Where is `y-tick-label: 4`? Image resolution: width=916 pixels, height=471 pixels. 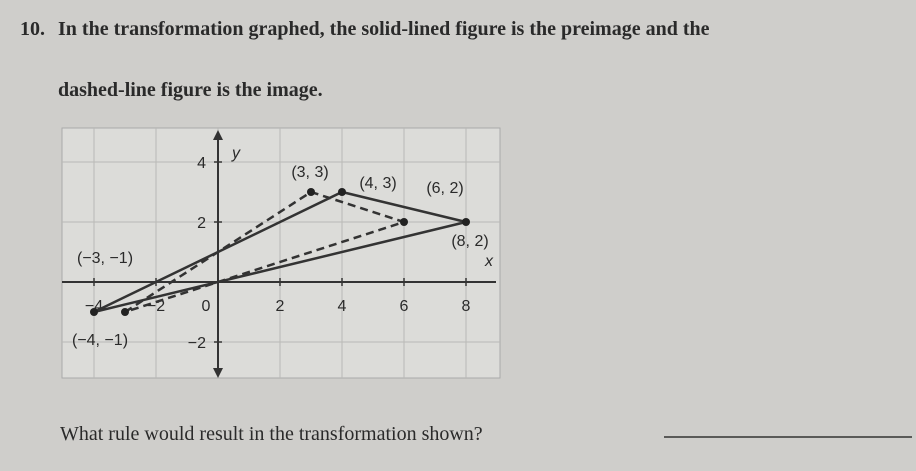 y-tick-label: 4 is located at coordinates (201, 163).